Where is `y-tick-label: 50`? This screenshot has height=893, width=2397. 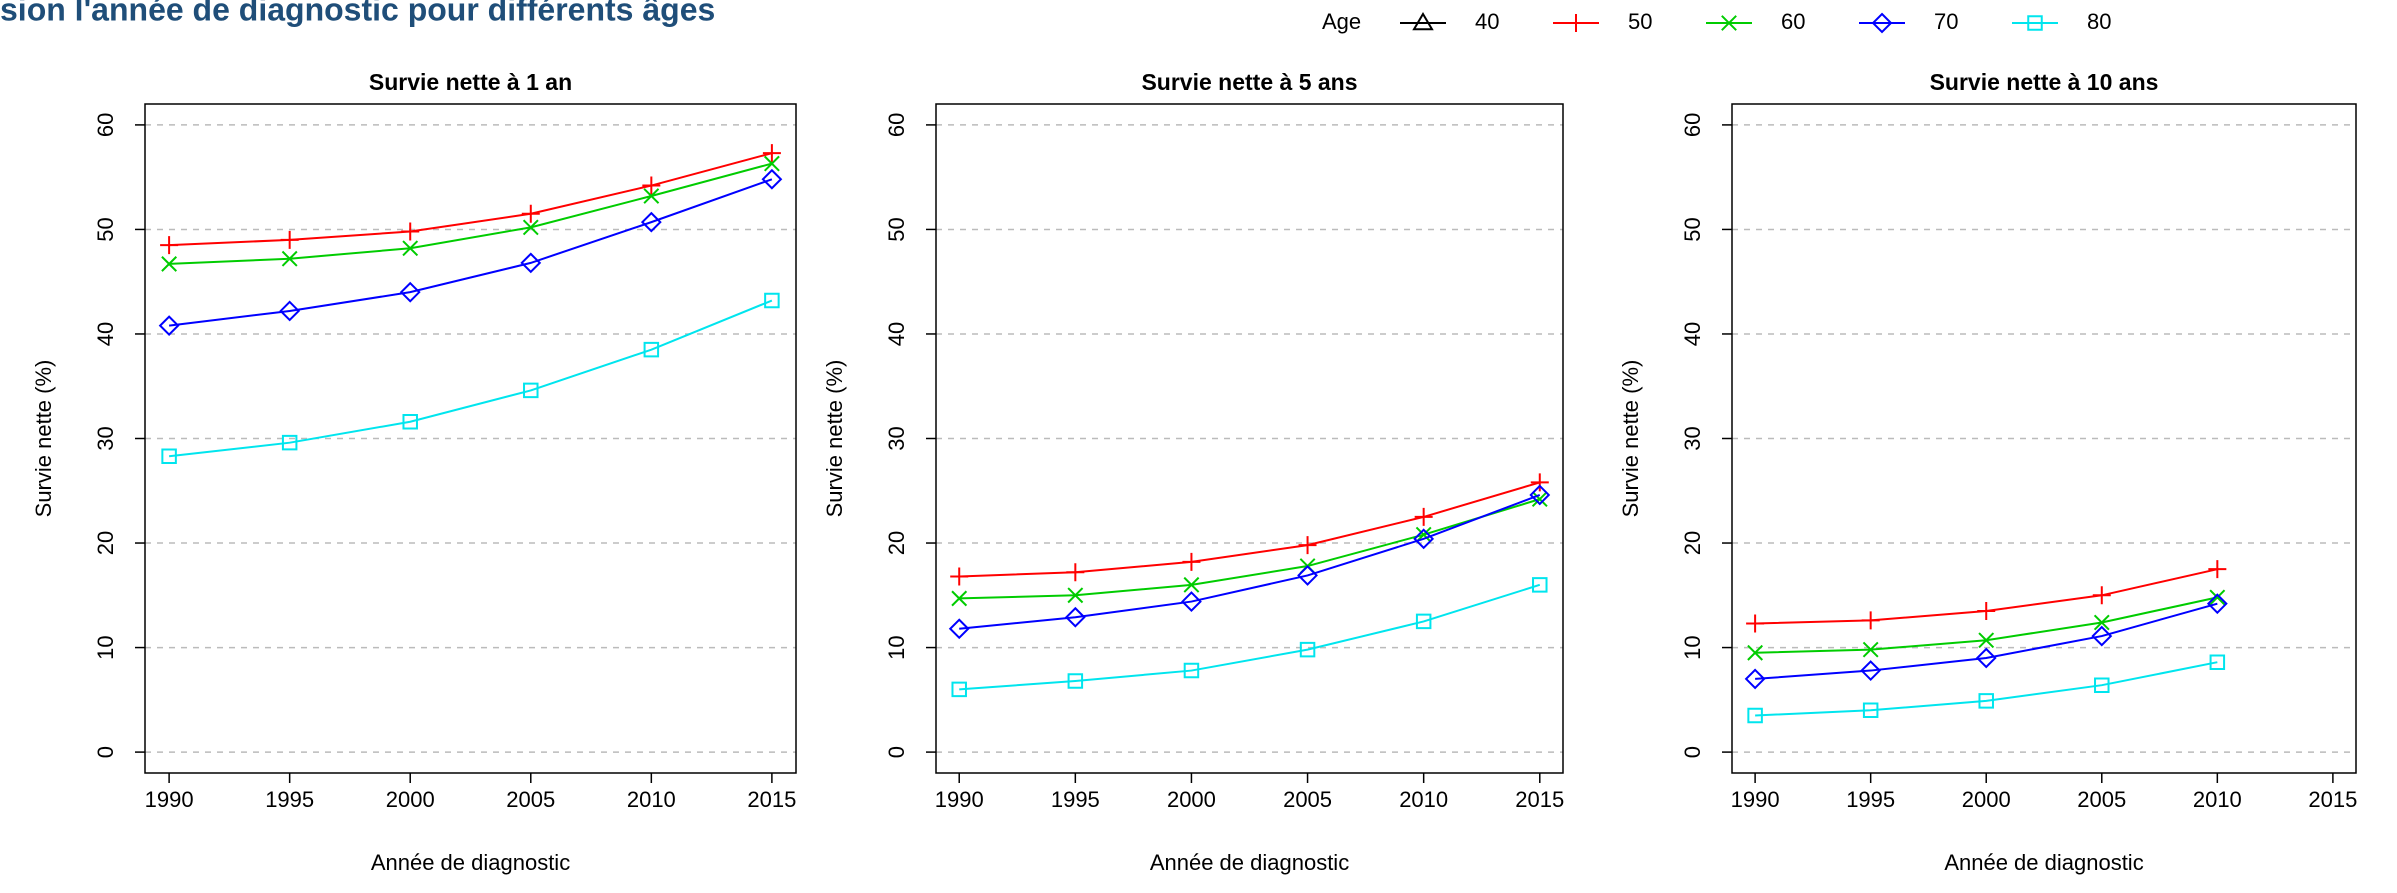 y-tick-label: 50 is located at coordinates (1692, 229).